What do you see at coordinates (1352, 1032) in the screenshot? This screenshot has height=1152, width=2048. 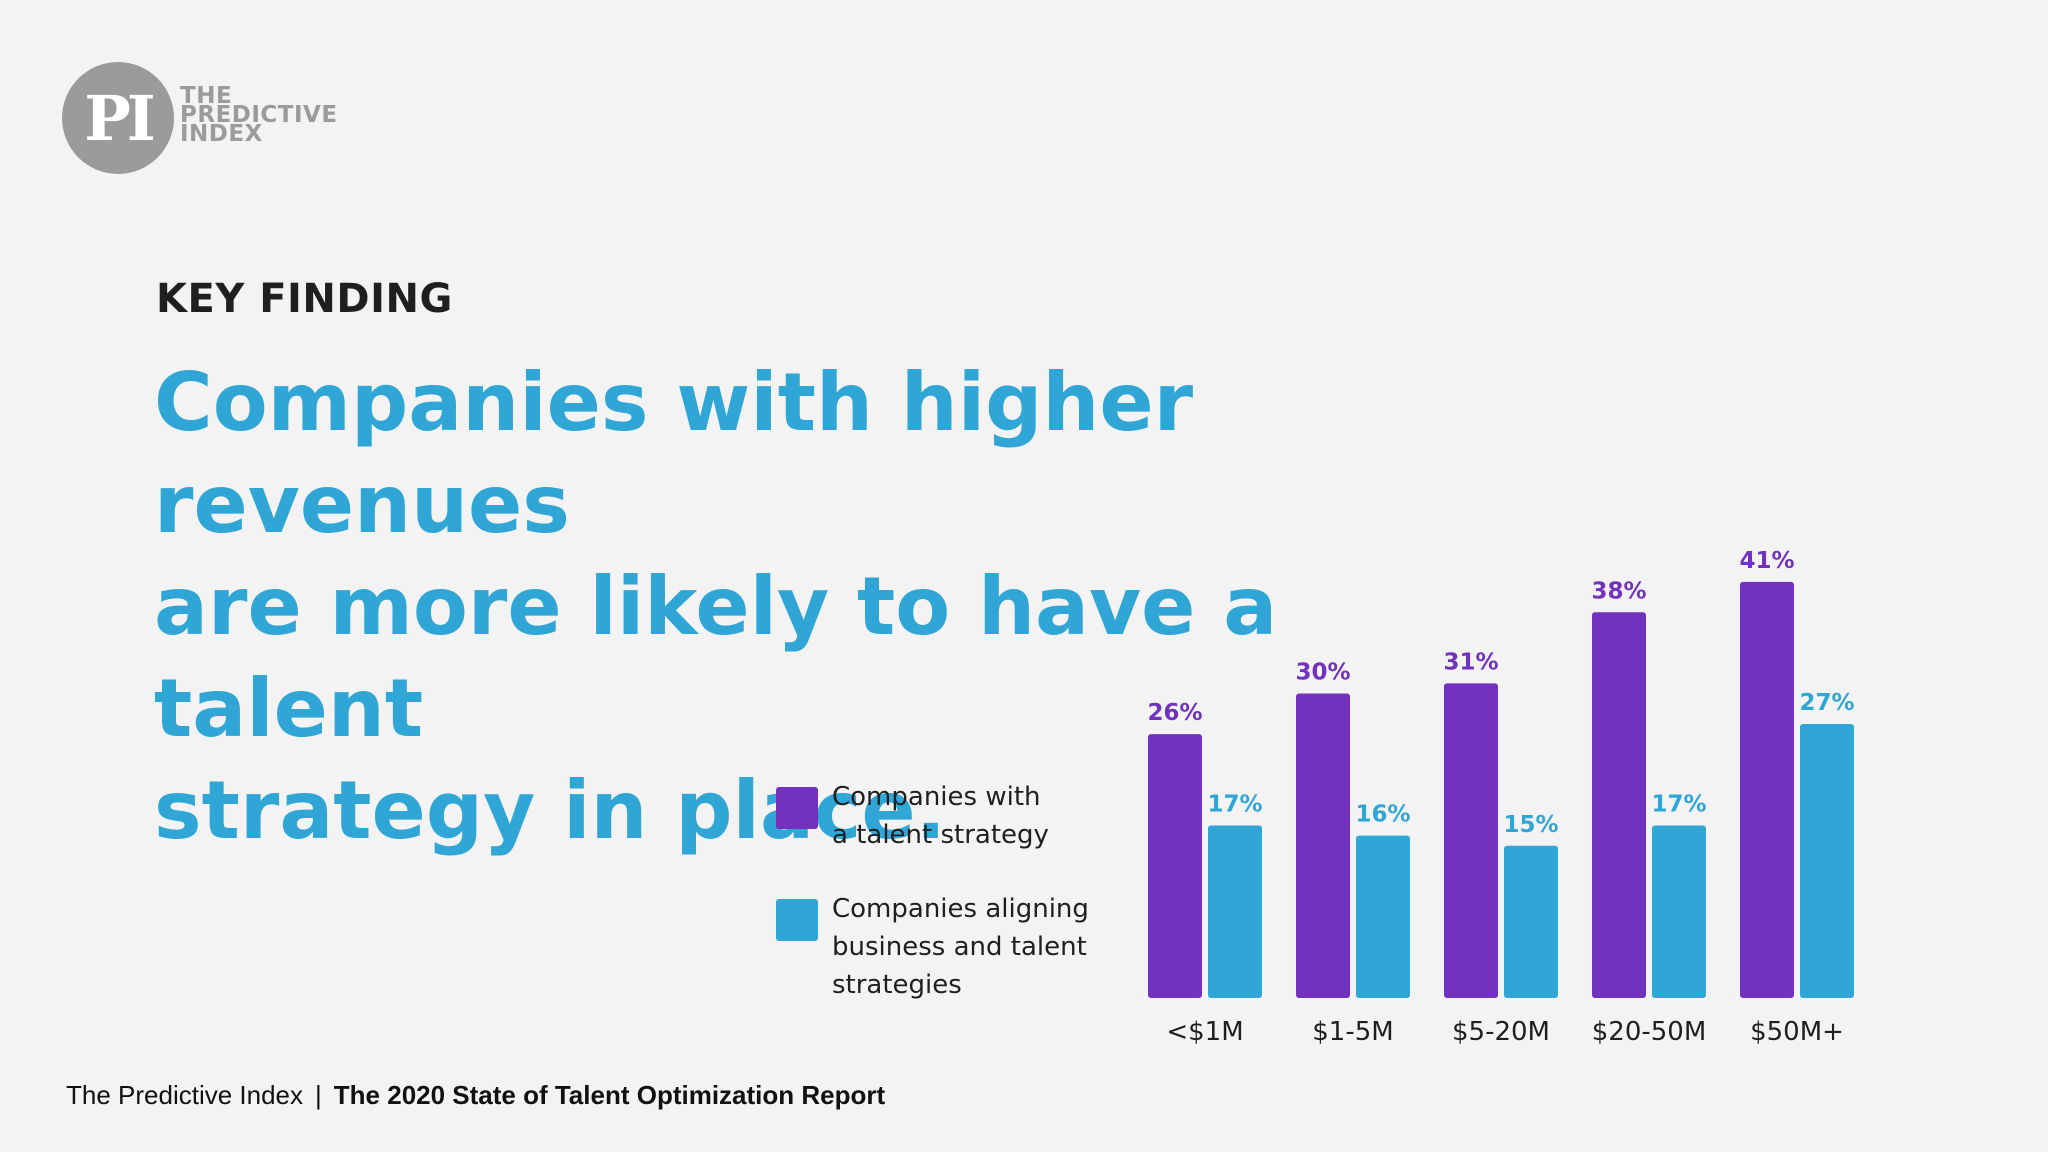 I see `category-label-1: $1-5M` at bounding box center [1352, 1032].